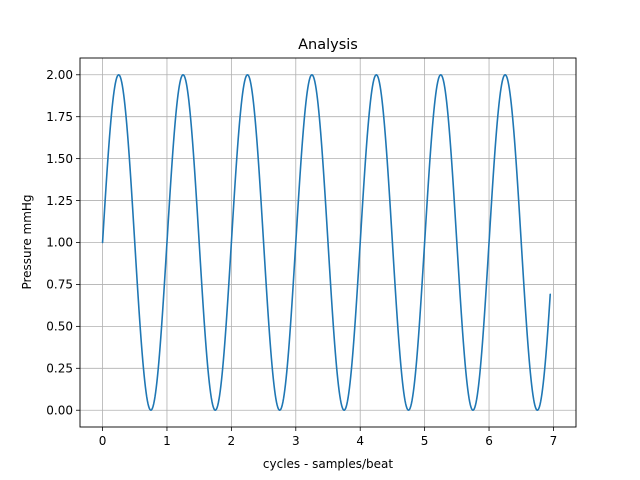 The width and height of the screenshot is (640, 480). Describe the element at coordinates (103, 441) in the screenshot. I see `x-tick-label: 0` at that location.